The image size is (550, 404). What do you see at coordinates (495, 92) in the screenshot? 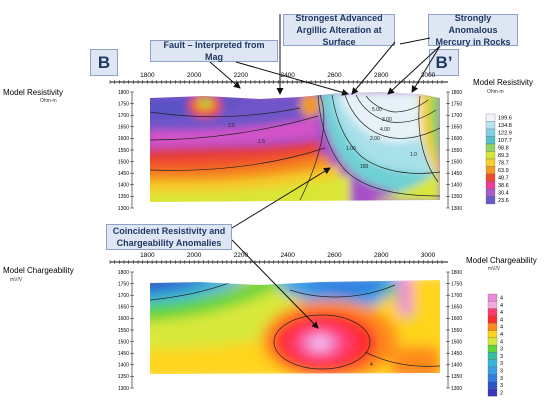
I see `resistivity-legend-unit: Ohm-m` at bounding box center [495, 92].